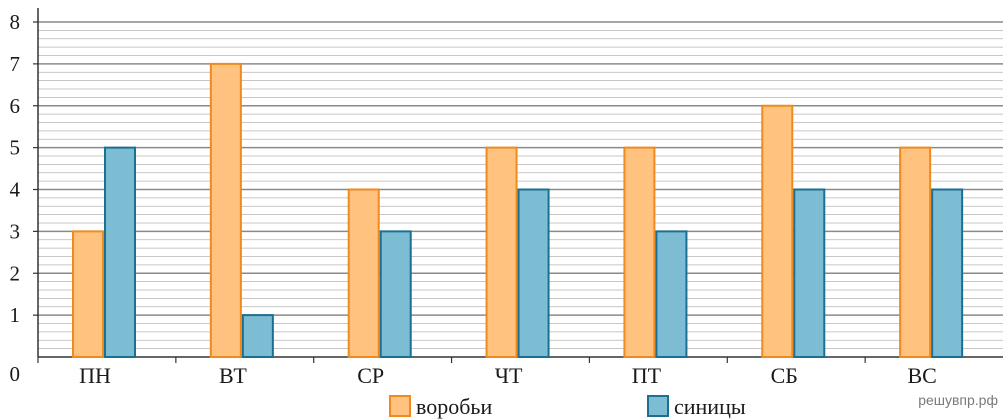 Image resolution: width=1007 pixels, height=419 pixels. What do you see at coordinates (15, 315) in the screenshot?
I see `y-tick-label: 1` at bounding box center [15, 315].